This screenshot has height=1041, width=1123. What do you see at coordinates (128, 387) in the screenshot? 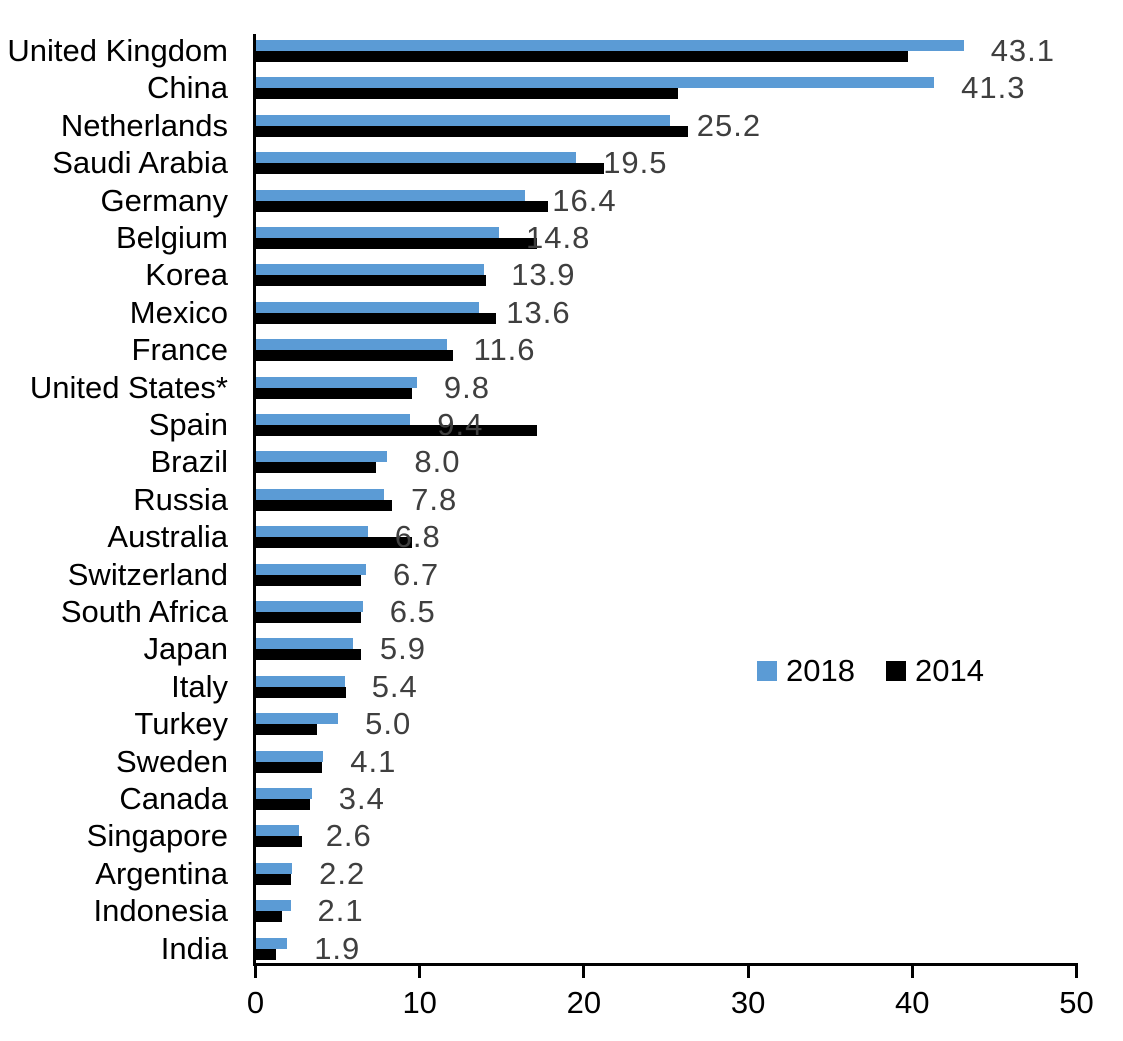
I see `category-label: United States*` at bounding box center [128, 387].